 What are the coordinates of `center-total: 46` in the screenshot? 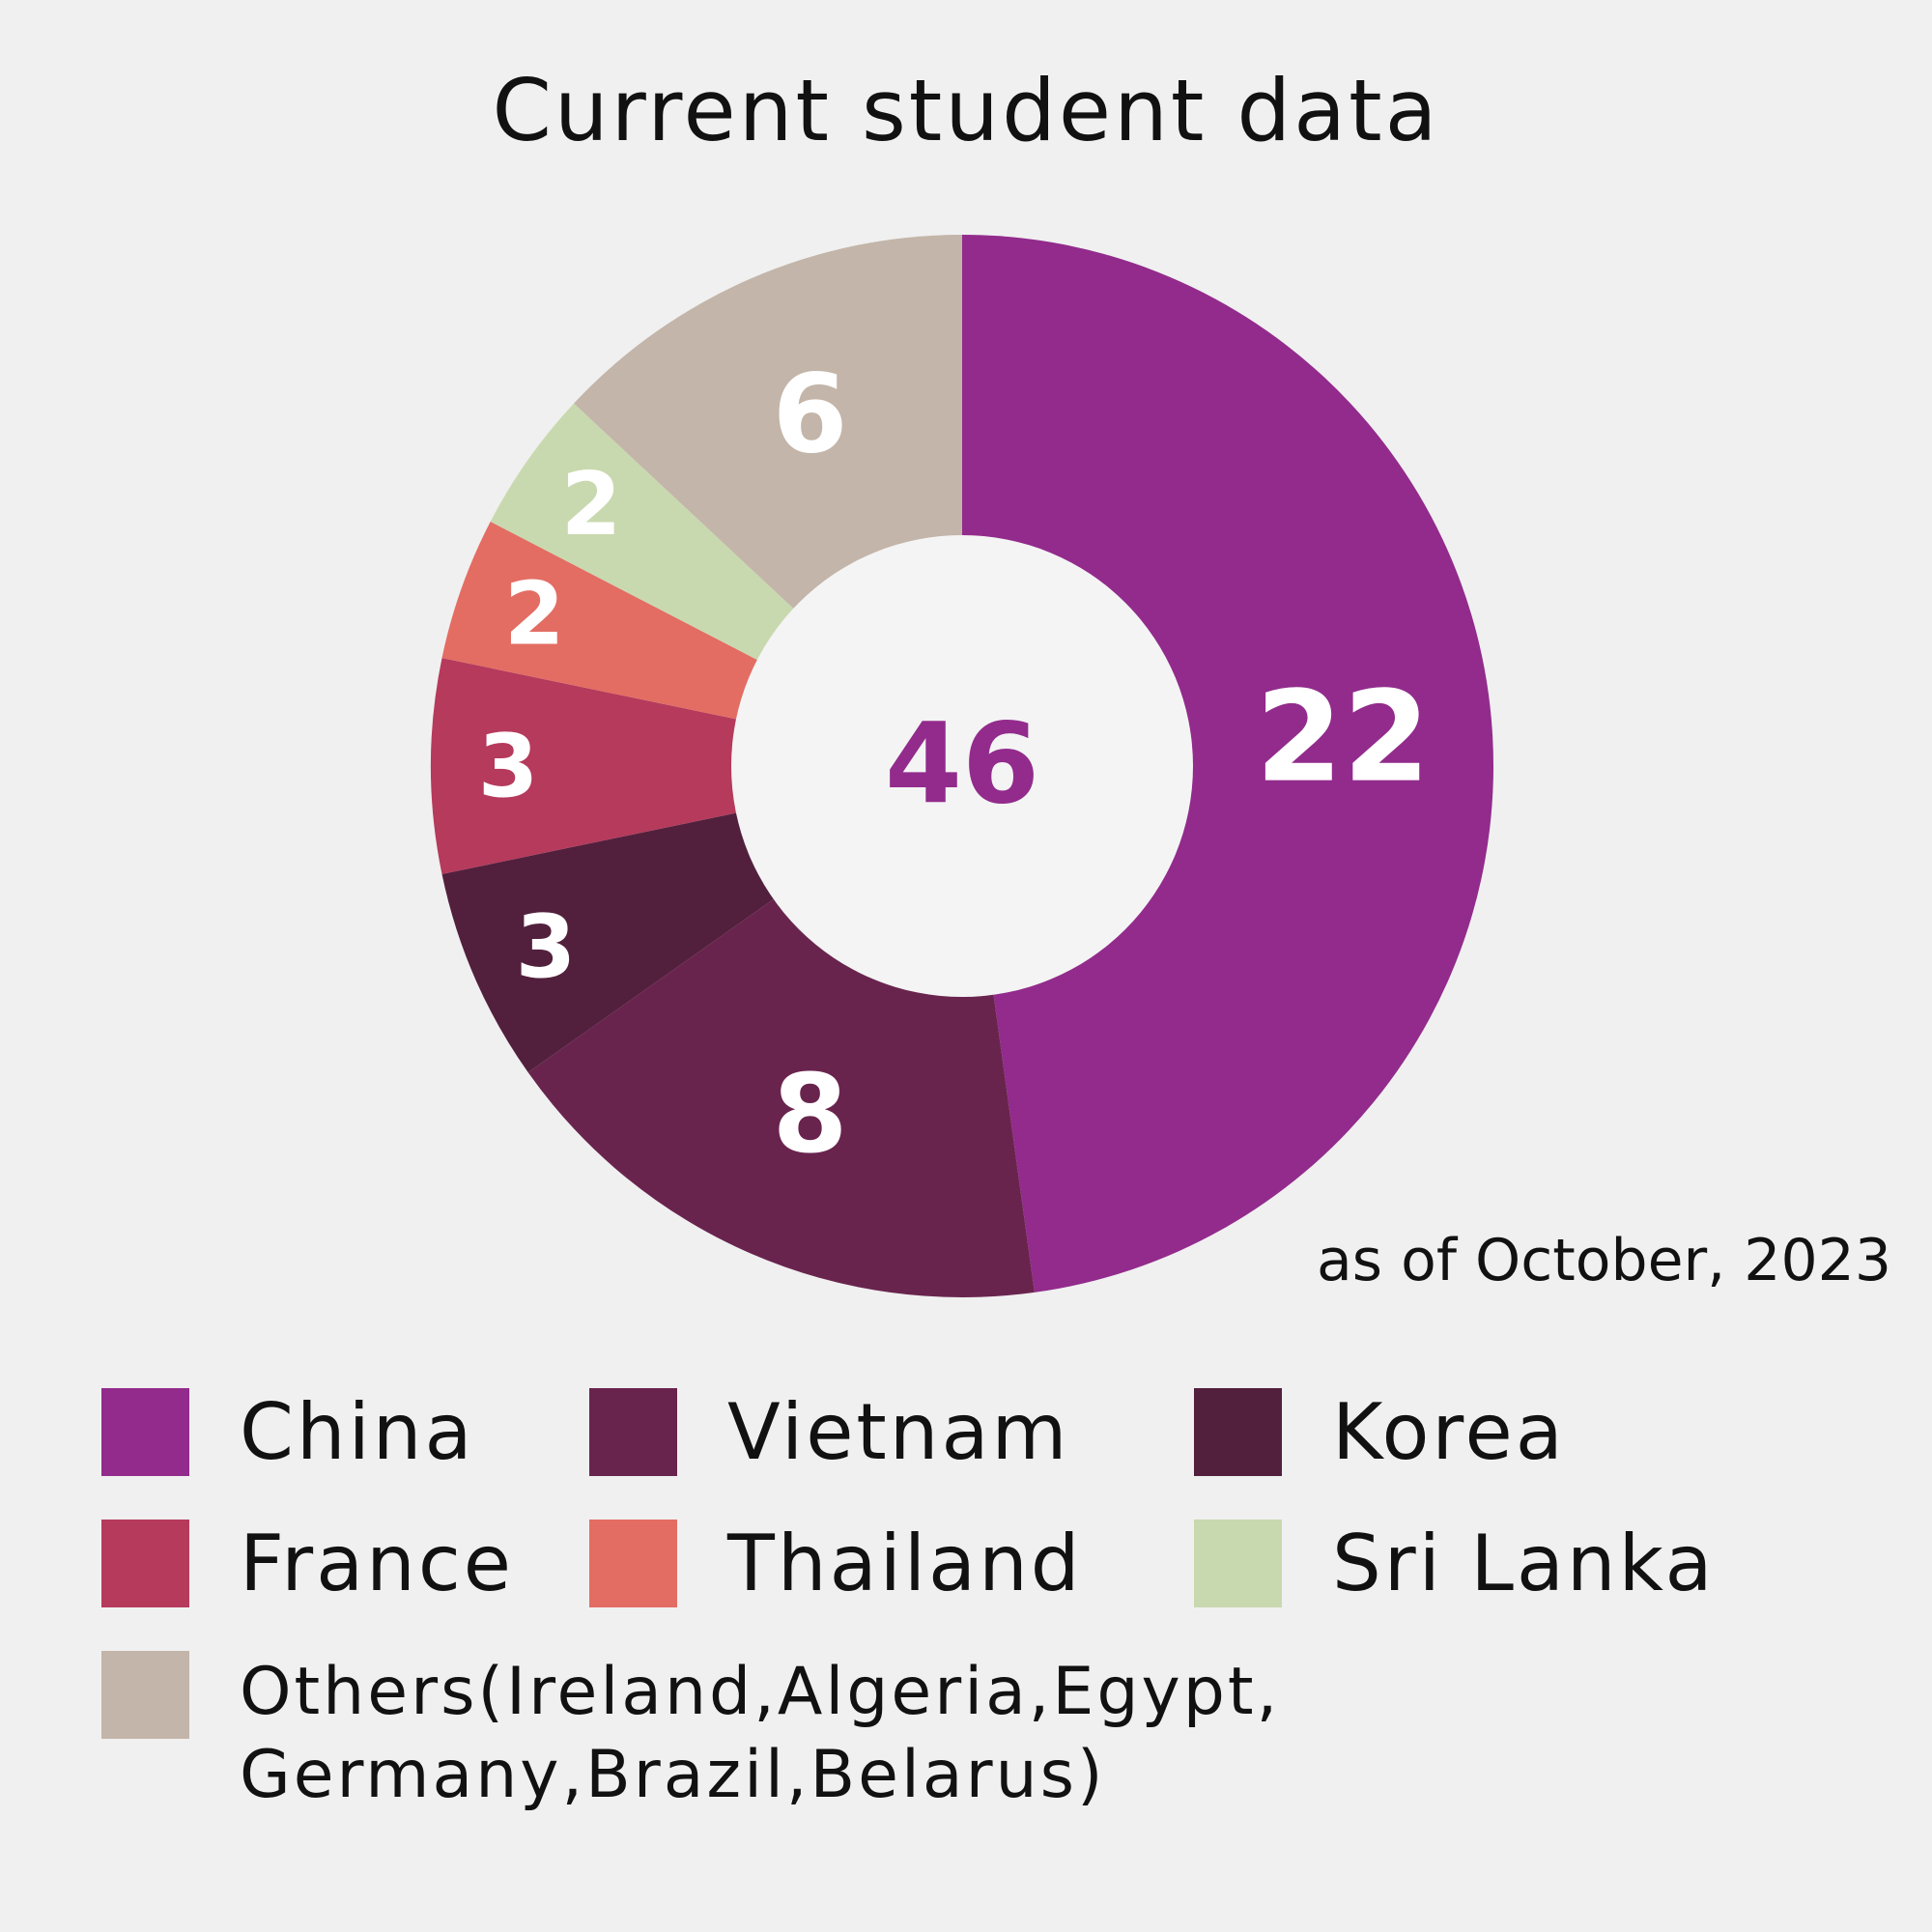 It's located at (962, 765).